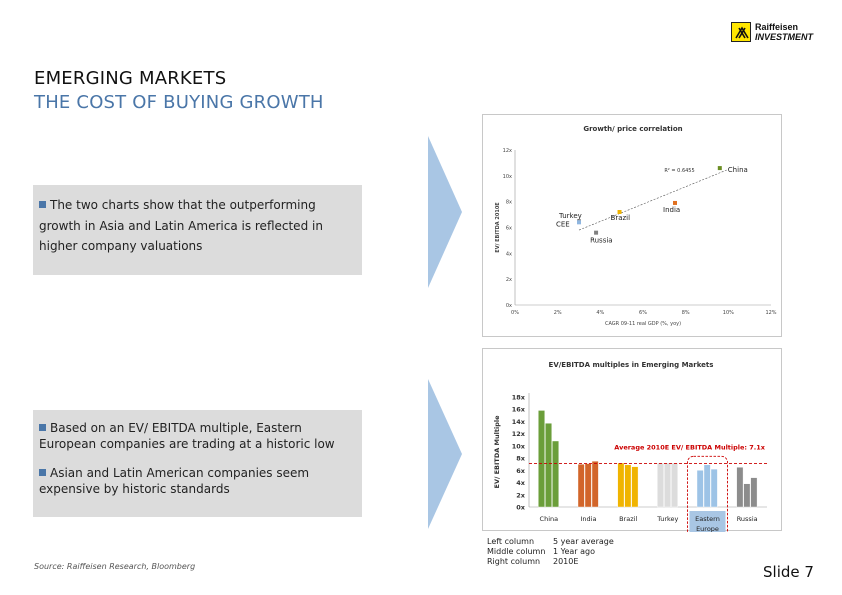 The width and height of the screenshot is (842, 595). What do you see at coordinates (741, 32) in the screenshot?
I see `raiffeisen-cross-icon` at bounding box center [741, 32].